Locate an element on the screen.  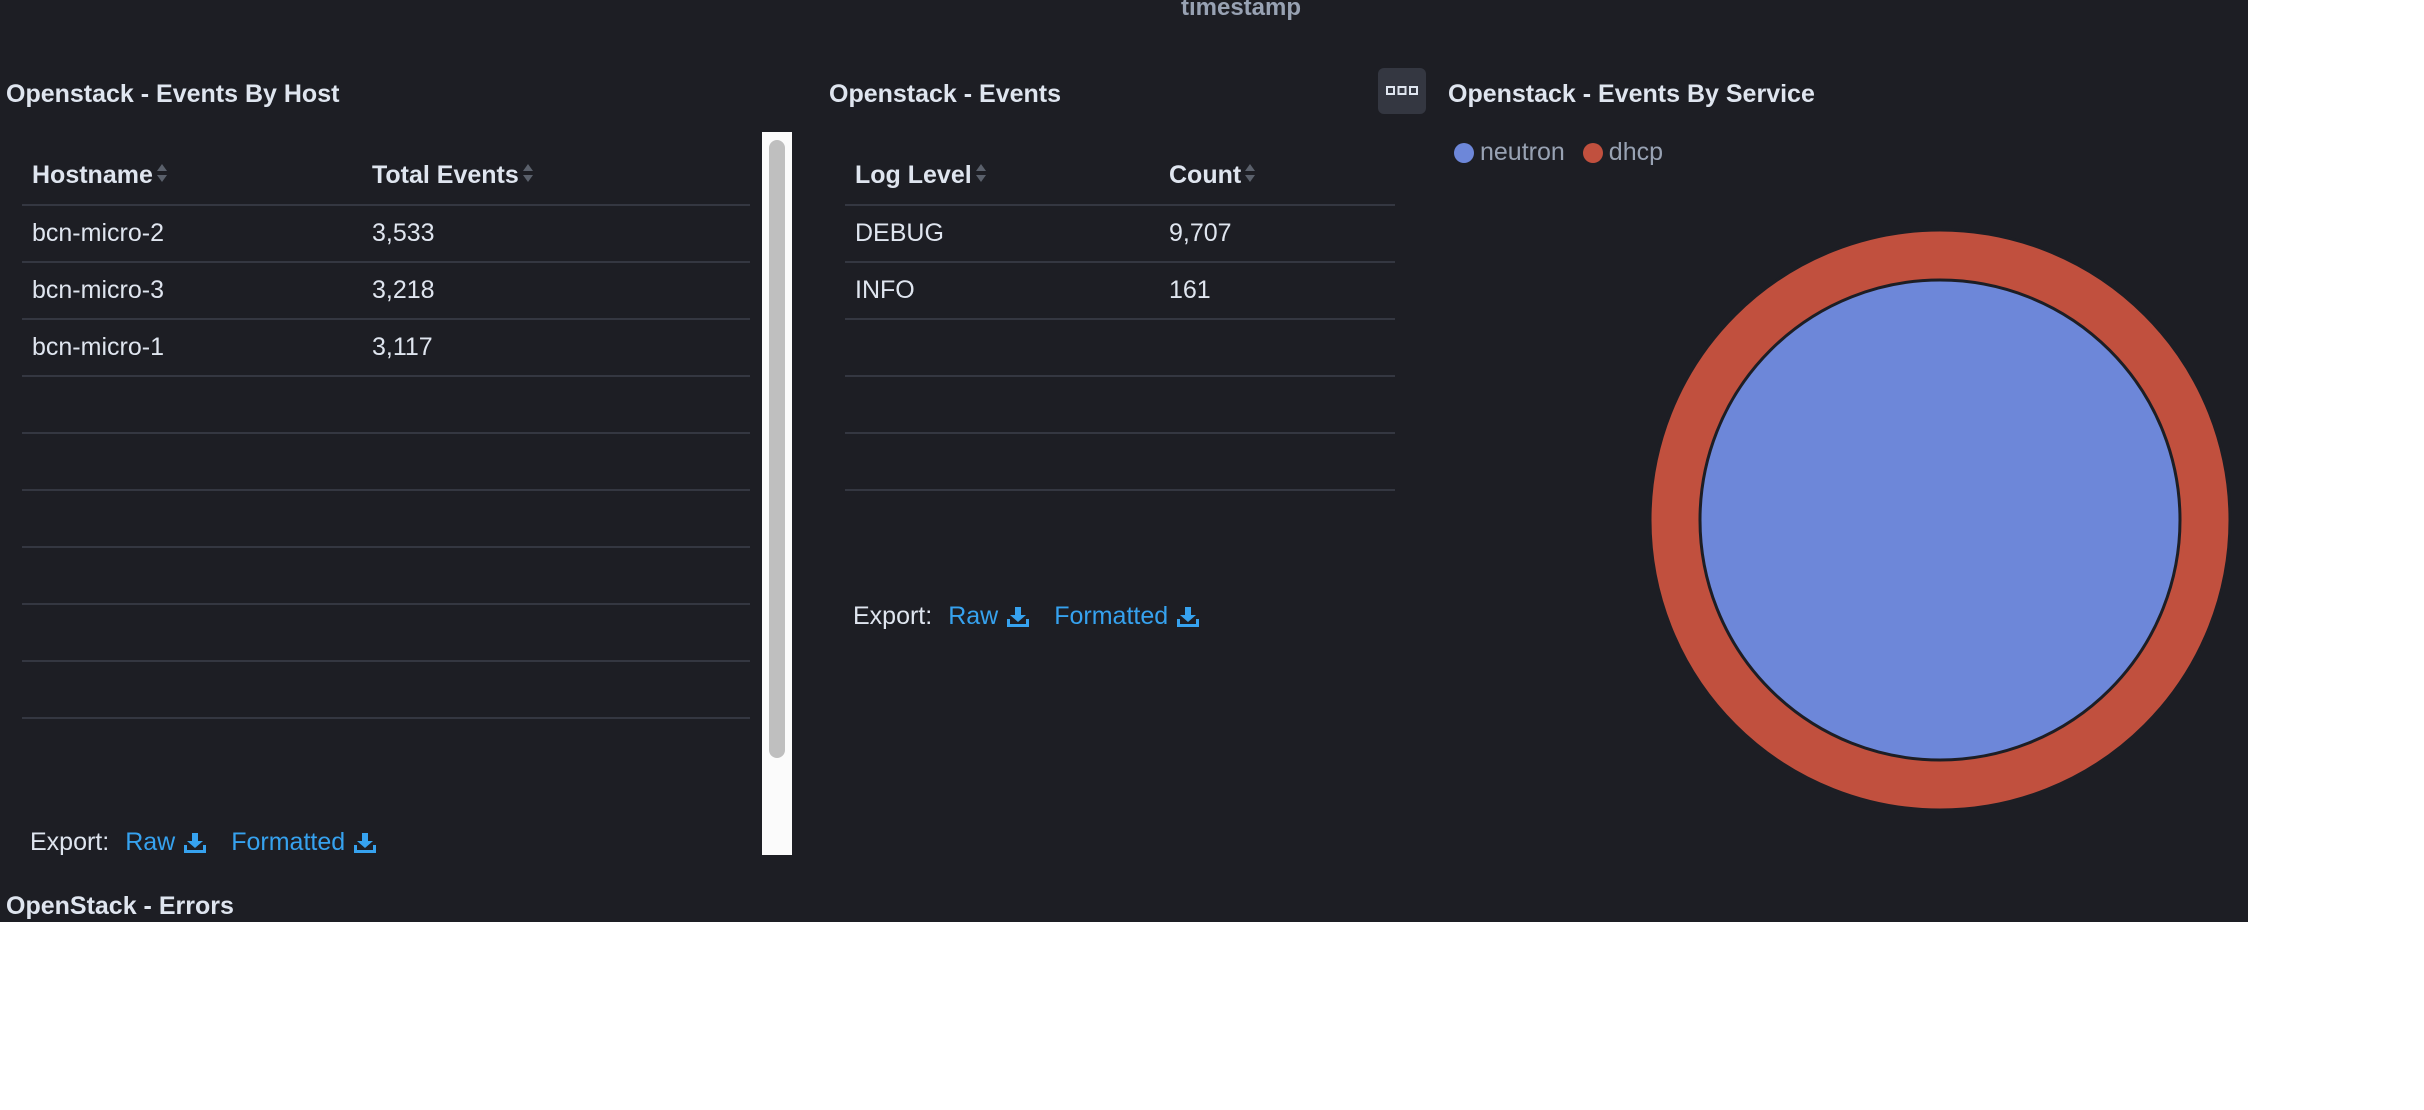
legend-label: neutron is located at coordinates (1522, 152).